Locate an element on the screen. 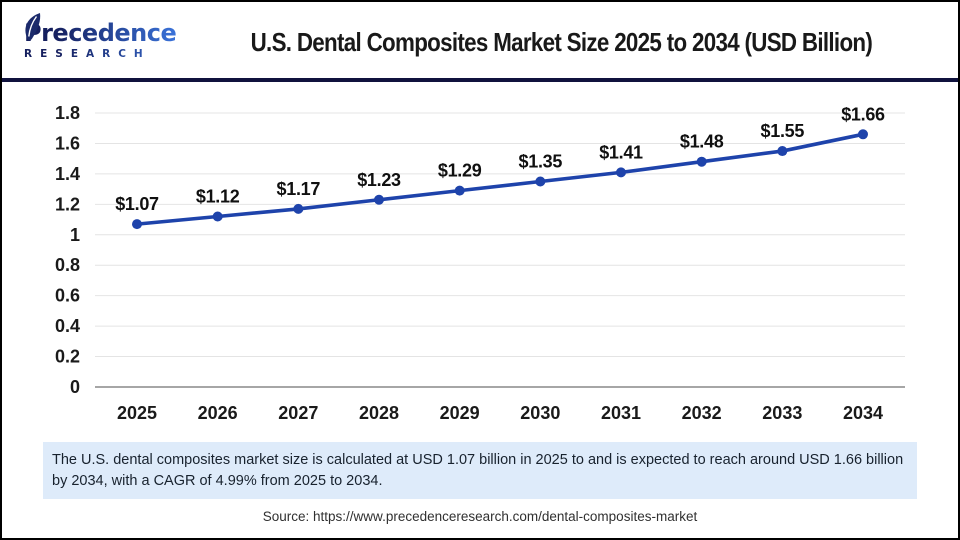  logo-wordmark: Precedence is located at coordinates (107, 29).